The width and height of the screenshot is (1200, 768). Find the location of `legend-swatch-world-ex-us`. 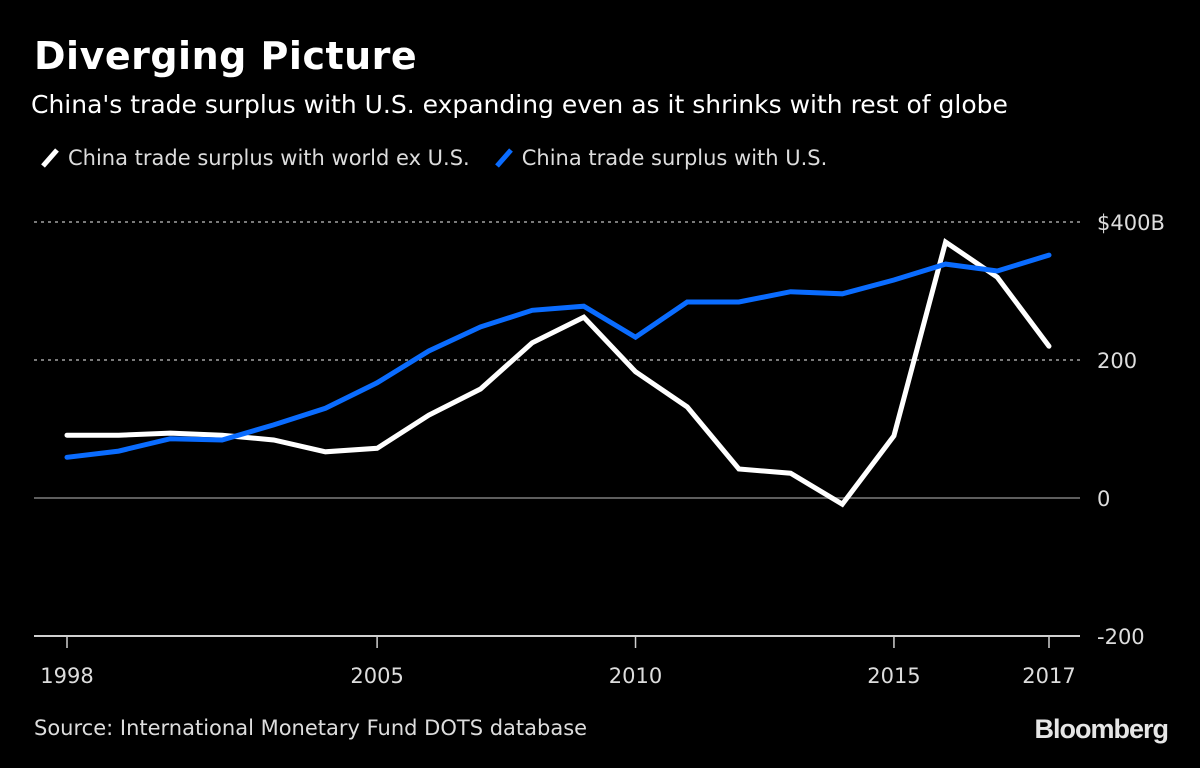

legend-swatch-world-ex-us is located at coordinates (50, 158).